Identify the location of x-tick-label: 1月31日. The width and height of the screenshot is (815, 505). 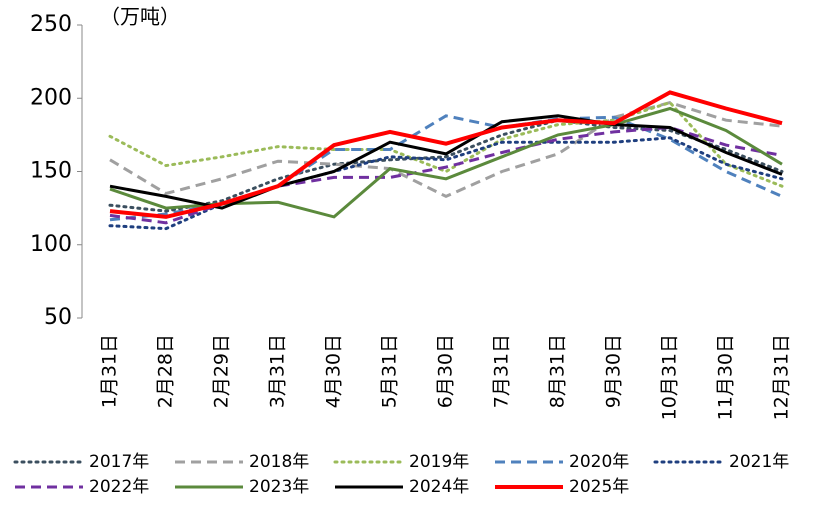
(110, 371).